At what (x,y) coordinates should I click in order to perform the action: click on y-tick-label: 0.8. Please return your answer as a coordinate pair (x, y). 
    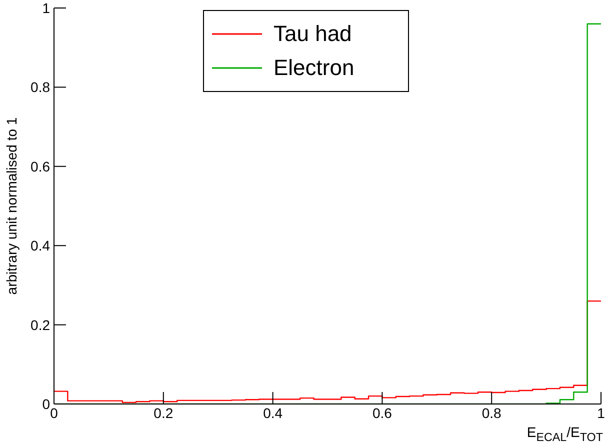
    Looking at the image, I should click on (40, 87).